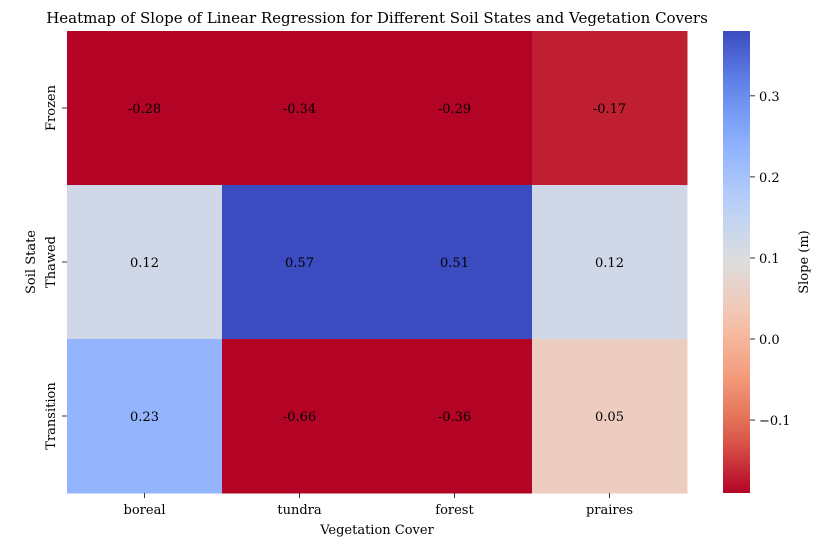 Image resolution: width=821 pixels, height=546 pixels. I want to click on y-axis-label: Soil State, so click(31, 262).